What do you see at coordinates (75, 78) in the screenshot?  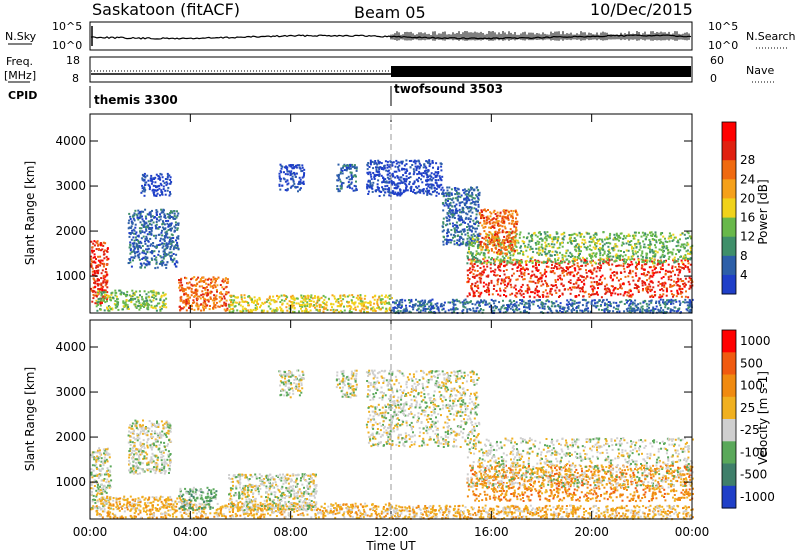 I see `freq-tick-bottom: 8` at bounding box center [75, 78].